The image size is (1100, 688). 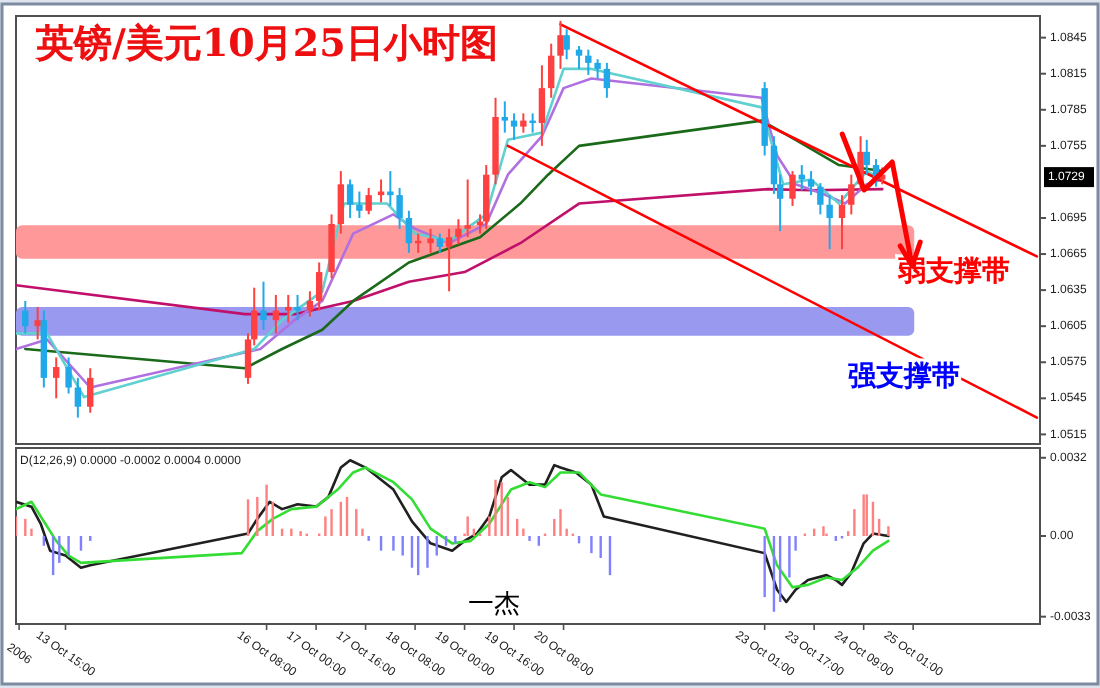 What do you see at coordinates (494, 605) in the screenshot?
I see `annotation: 一杰` at bounding box center [494, 605].